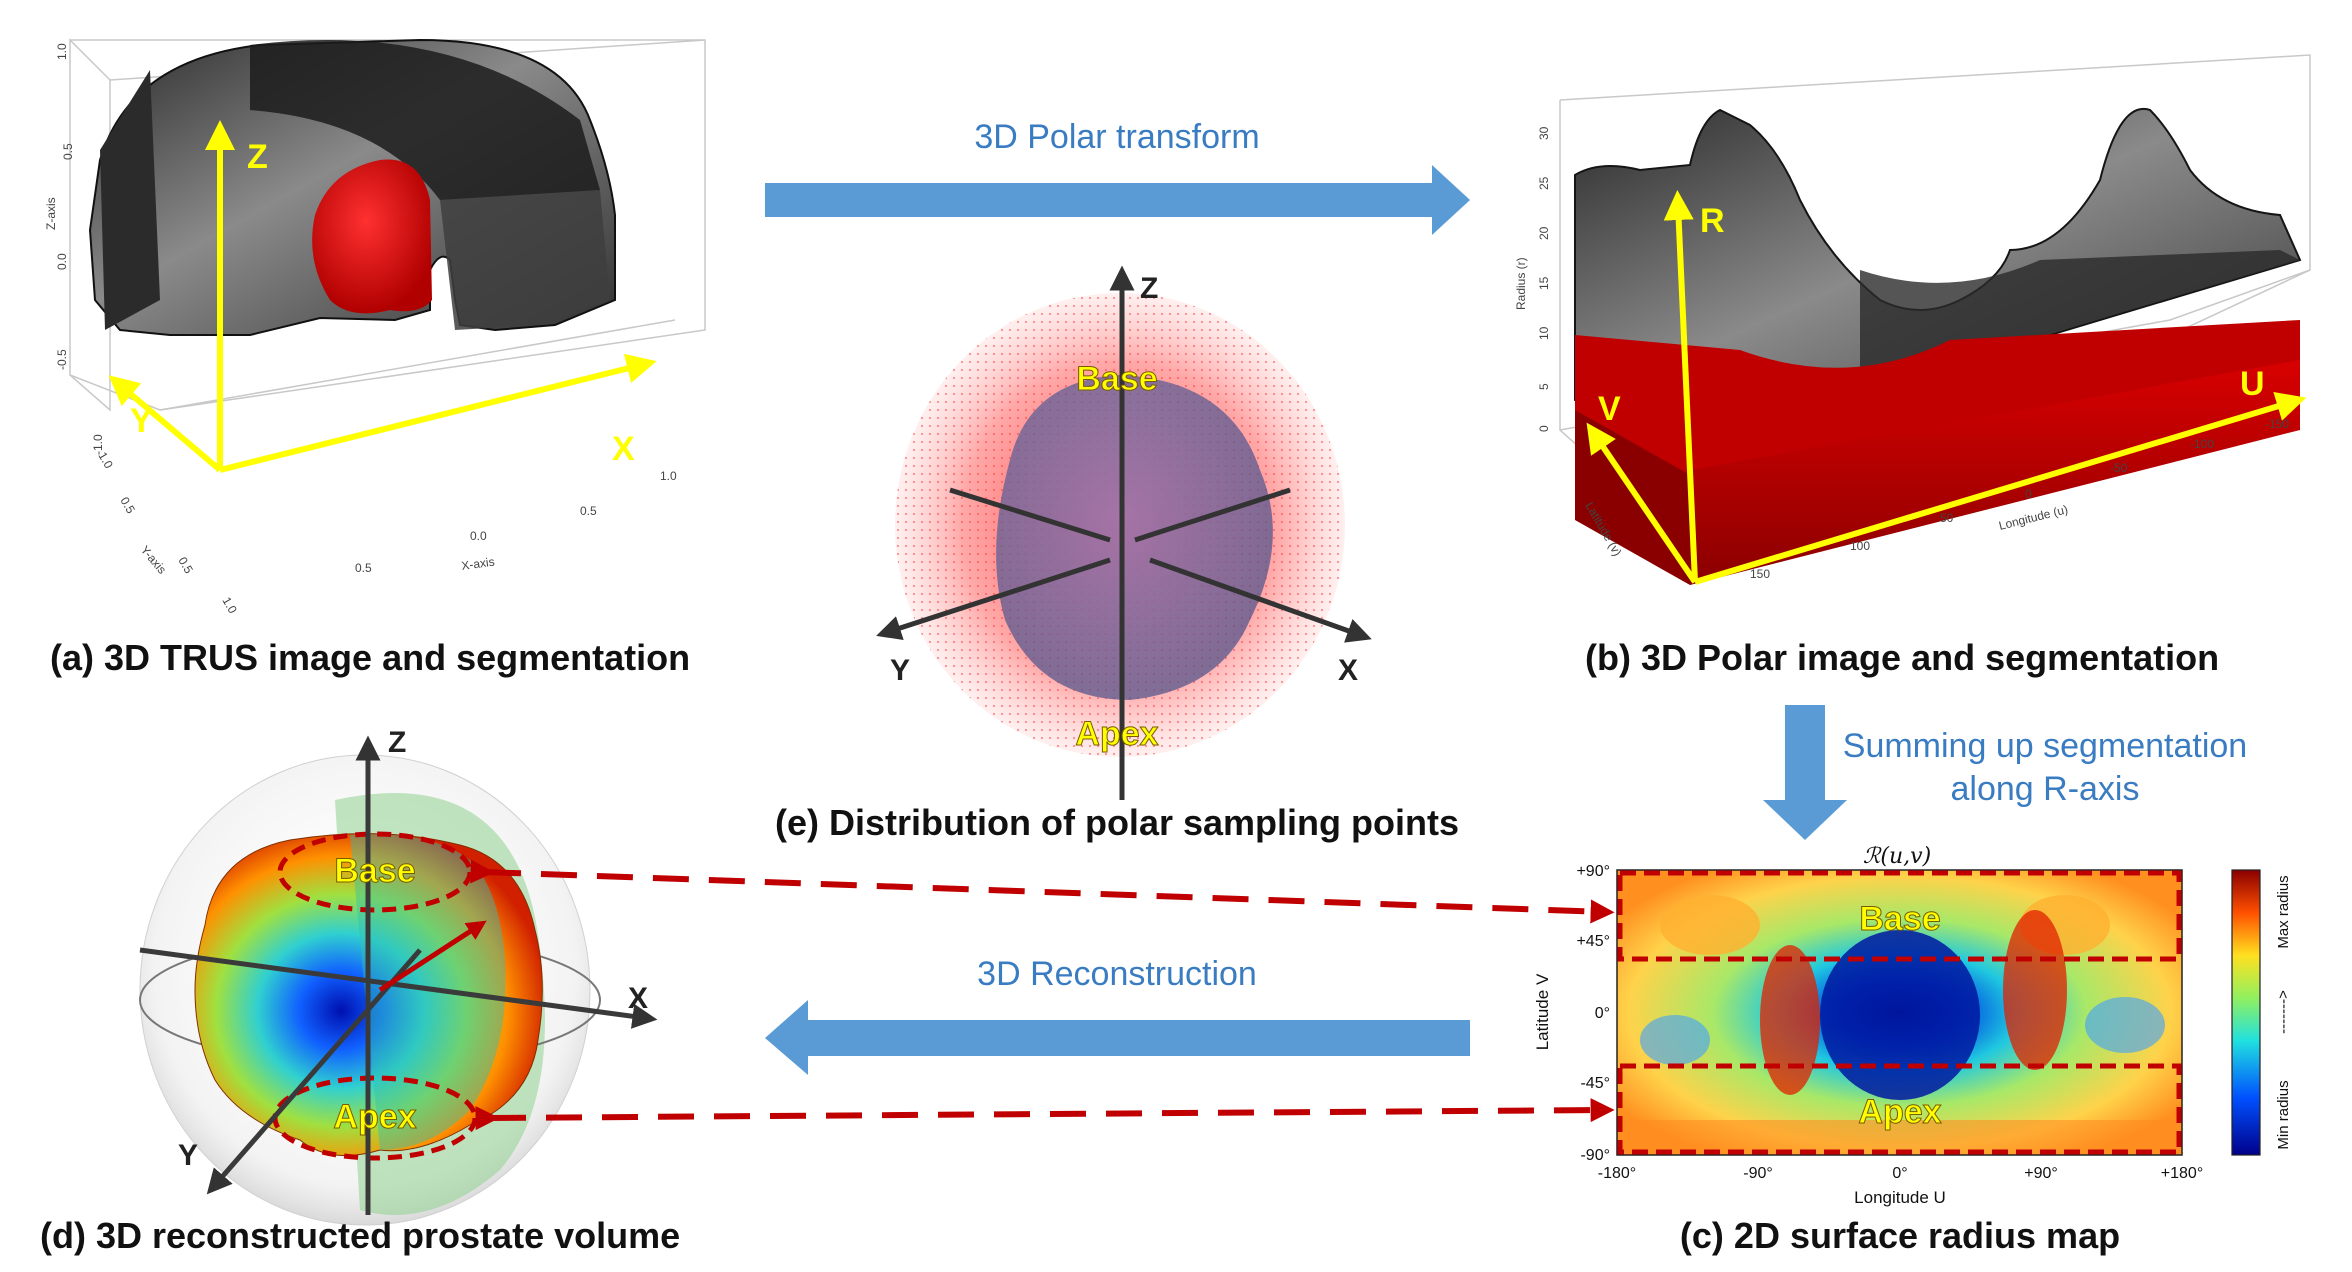 Image resolution: width=2352 pixels, height=1272 pixels. I want to click on polar-transform-arrow, so click(1117, 200).